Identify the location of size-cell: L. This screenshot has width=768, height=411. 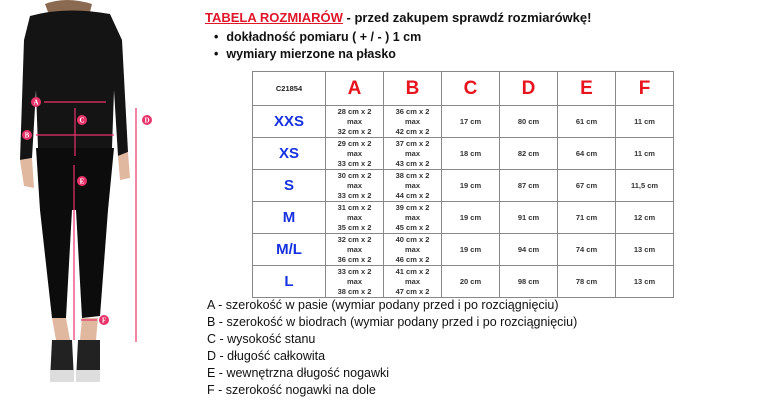
(289, 281).